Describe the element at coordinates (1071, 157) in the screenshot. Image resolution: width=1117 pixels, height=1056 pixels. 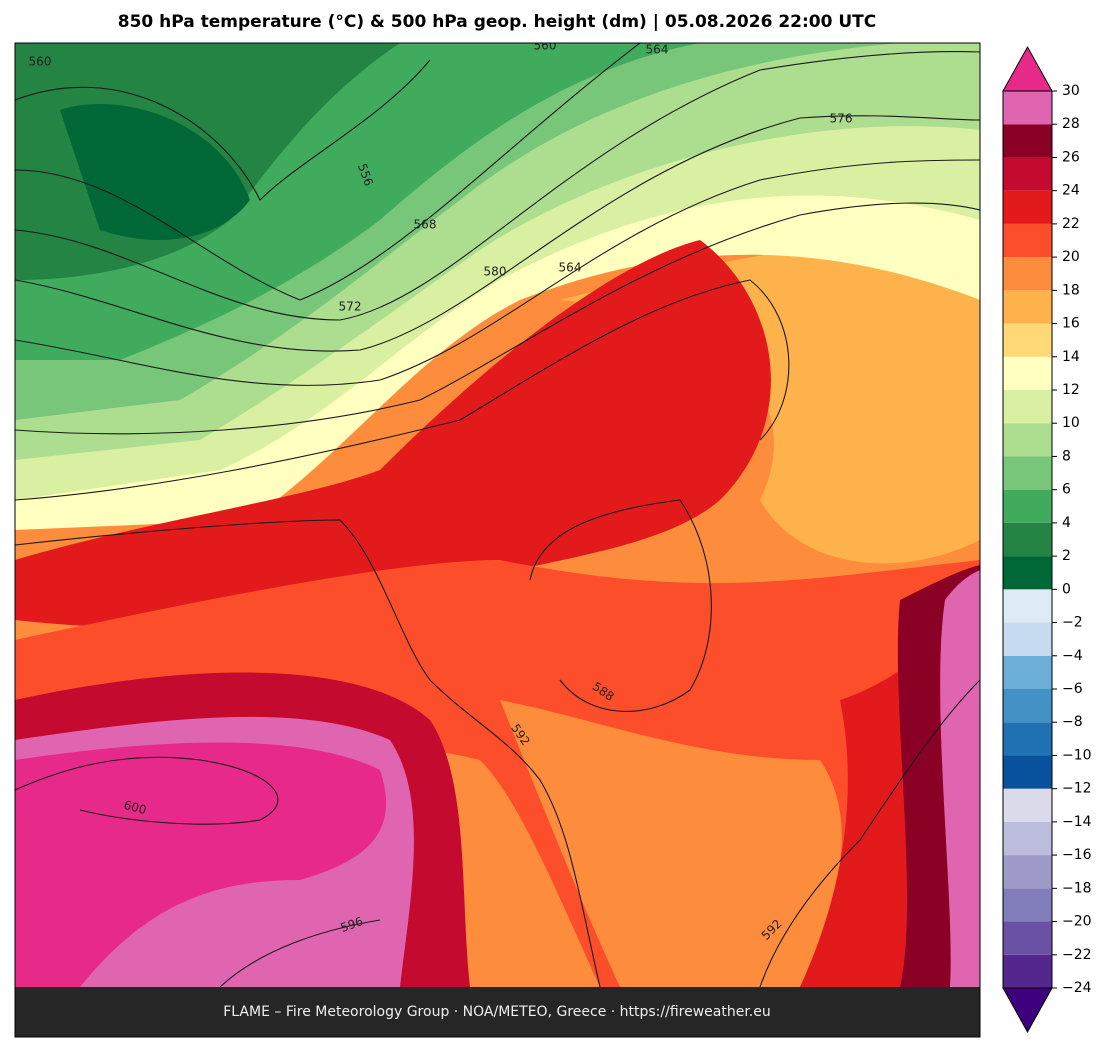
I see `colorbar-tick-label: 26` at that location.